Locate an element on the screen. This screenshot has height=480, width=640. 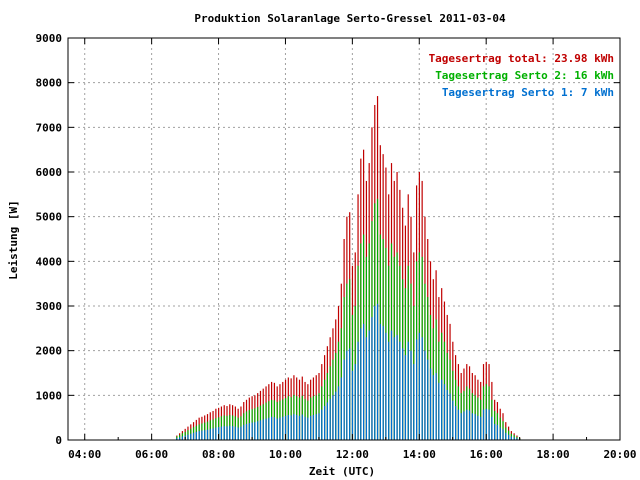
y-tick-label: 3000 is located at coordinates (49, 306).